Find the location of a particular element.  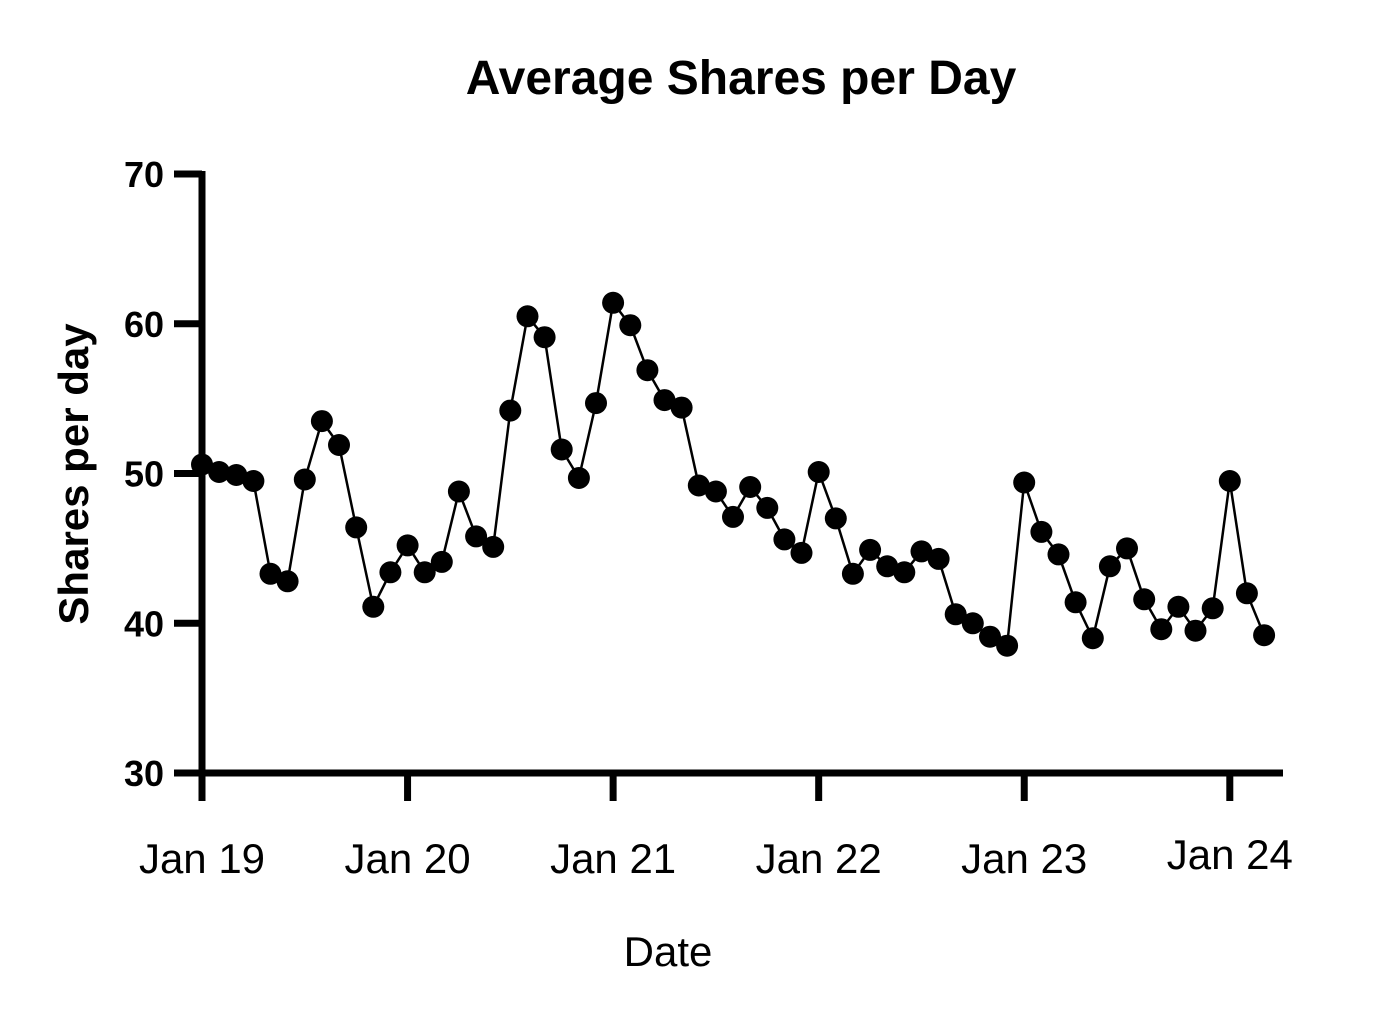

x-tick-label: Jan 23 is located at coordinates (1024, 858).